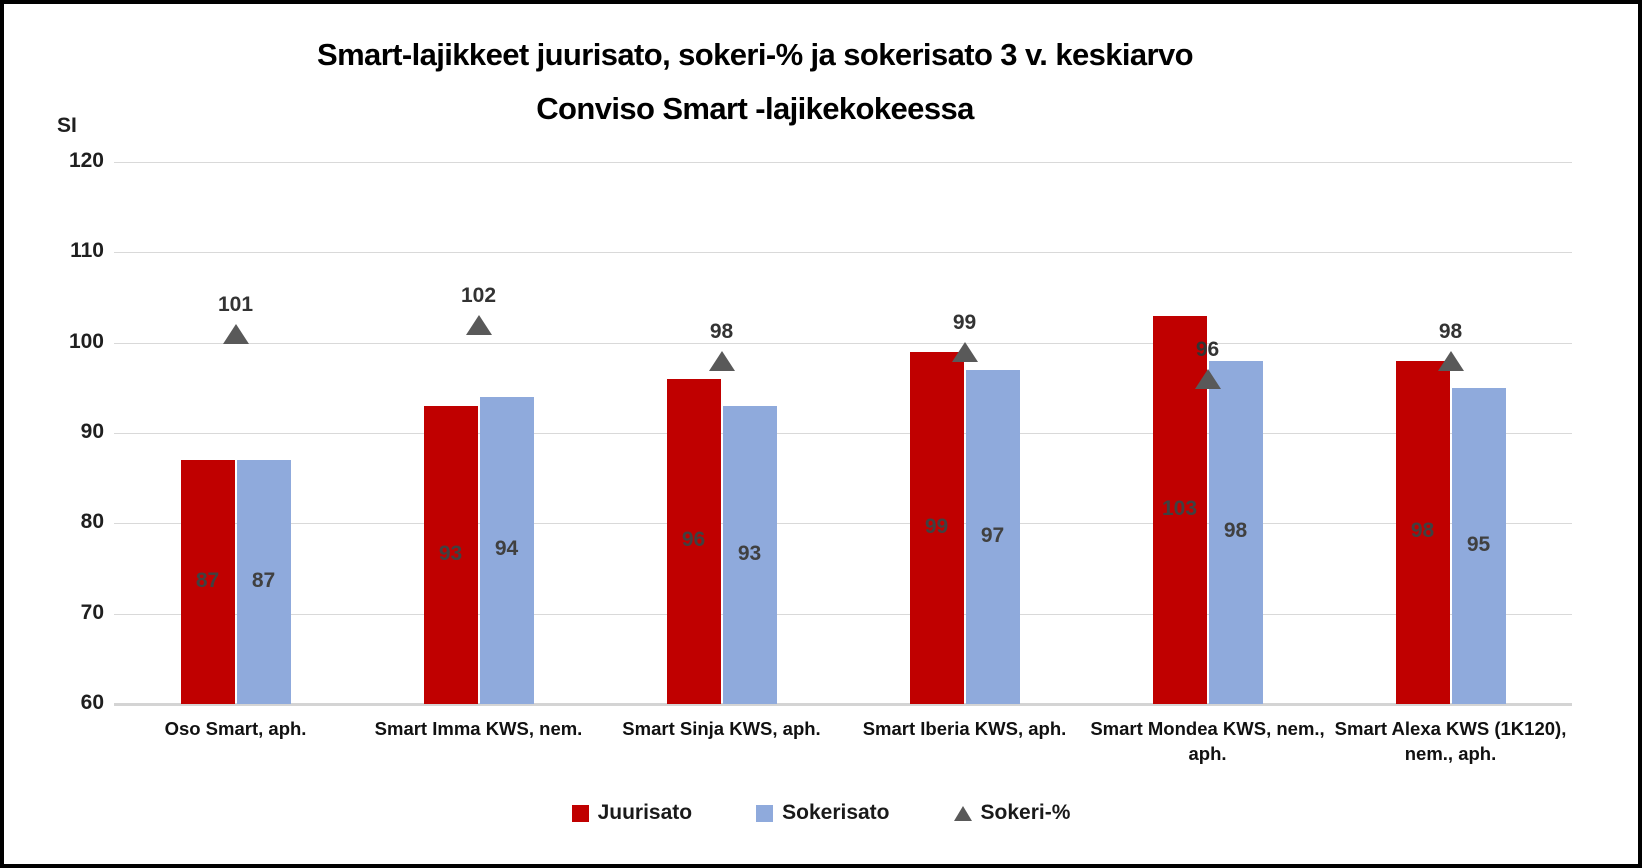 The image size is (1642, 868). What do you see at coordinates (92, 702) in the screenshot?
I see `y-tick-label: 60` at bounding box center [92, 702].